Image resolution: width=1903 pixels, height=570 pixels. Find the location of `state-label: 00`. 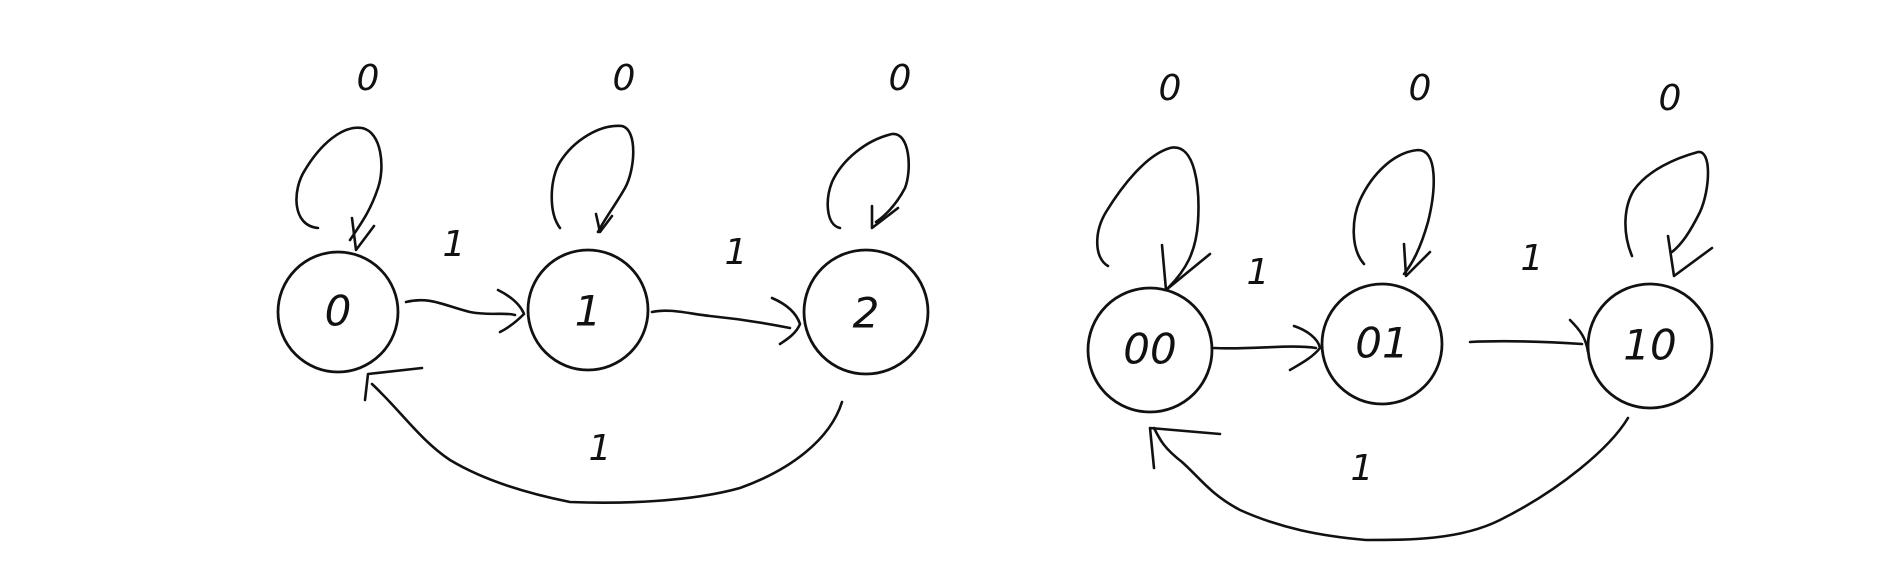

state-label: 00 is located at coordinates (1149, 349).